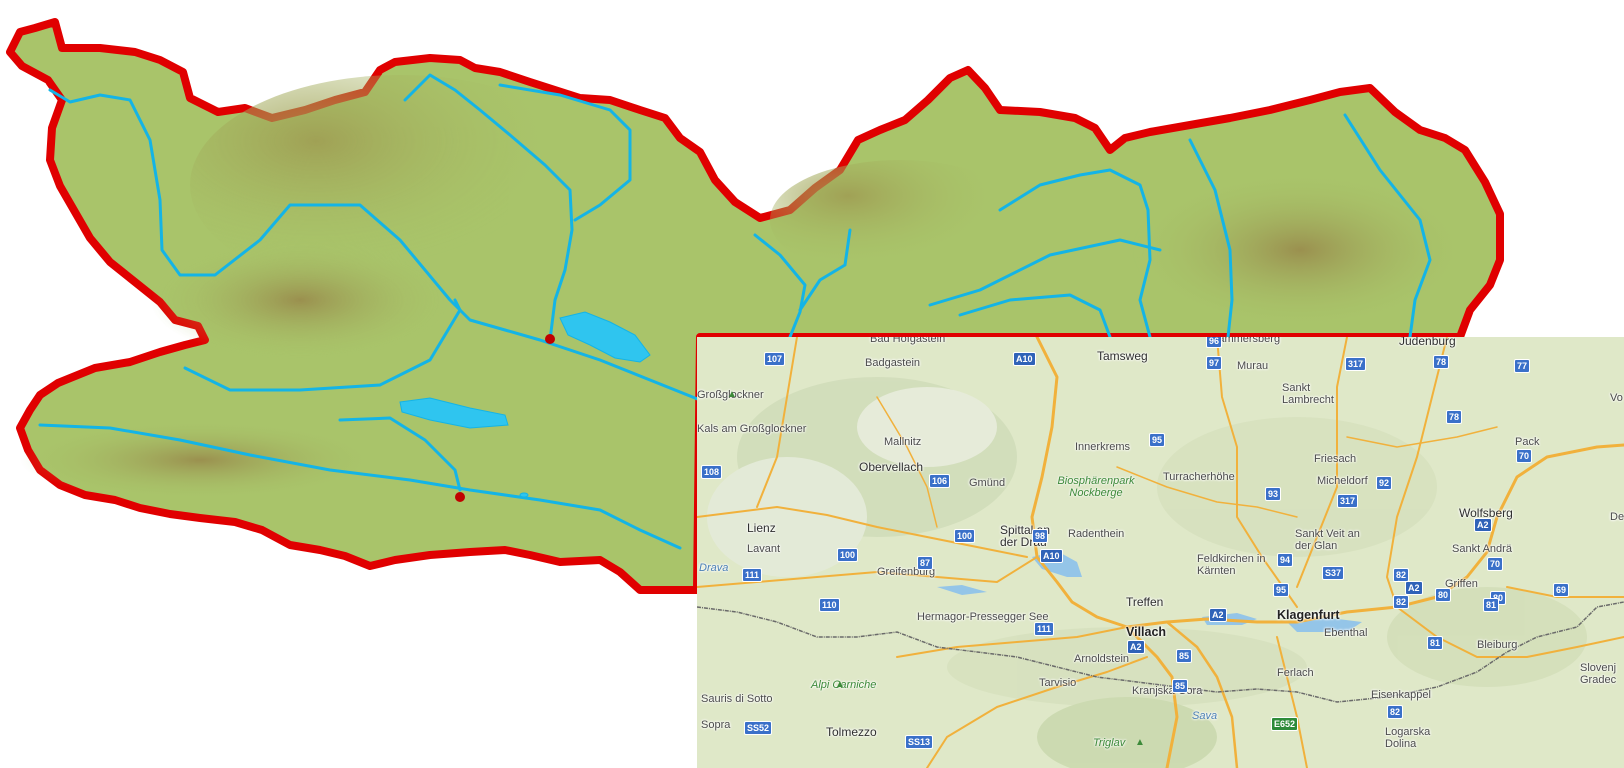 The image size is (1624, 768). I want to click on road-shield: 106, so click(940, 481).